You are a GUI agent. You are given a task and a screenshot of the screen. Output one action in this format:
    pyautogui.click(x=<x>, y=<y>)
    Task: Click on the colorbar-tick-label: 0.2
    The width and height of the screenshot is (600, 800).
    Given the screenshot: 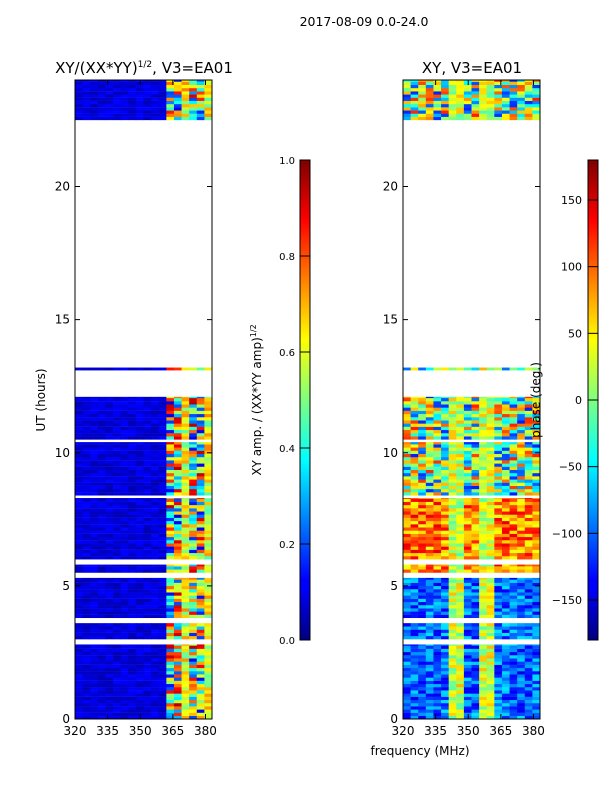 What is the action you would take?
    pyautogui.click(x=287, y=545)
    